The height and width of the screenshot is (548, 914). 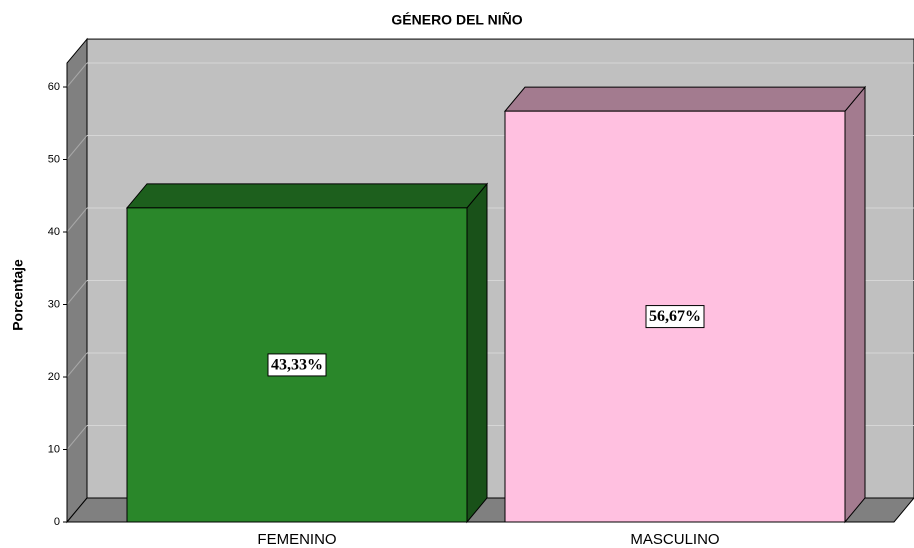 What do you see at coordinates (54, 377) in the screenshot?
I see `y-tick-label: 20` at bounding box center [54, 377].